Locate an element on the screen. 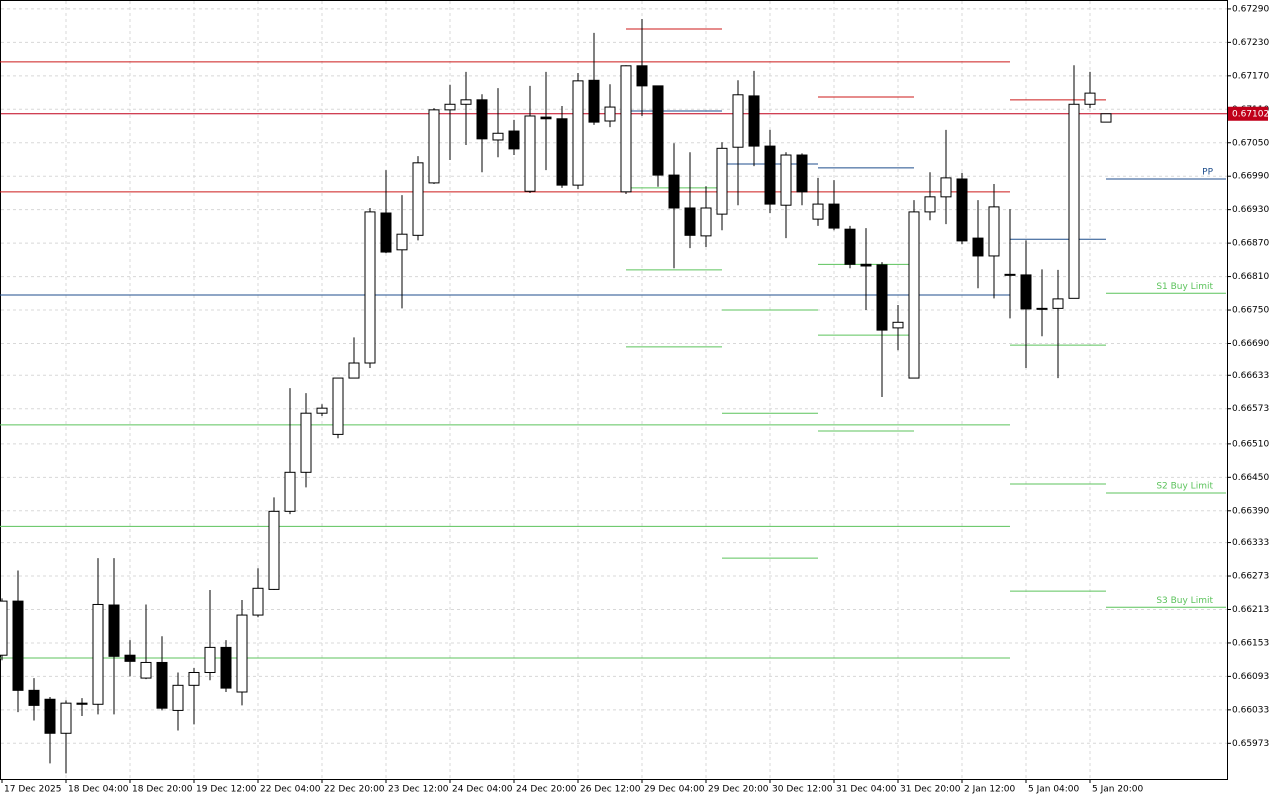  x-tick-label: 17 Dec 2025 is located at coordinates (33, 790).